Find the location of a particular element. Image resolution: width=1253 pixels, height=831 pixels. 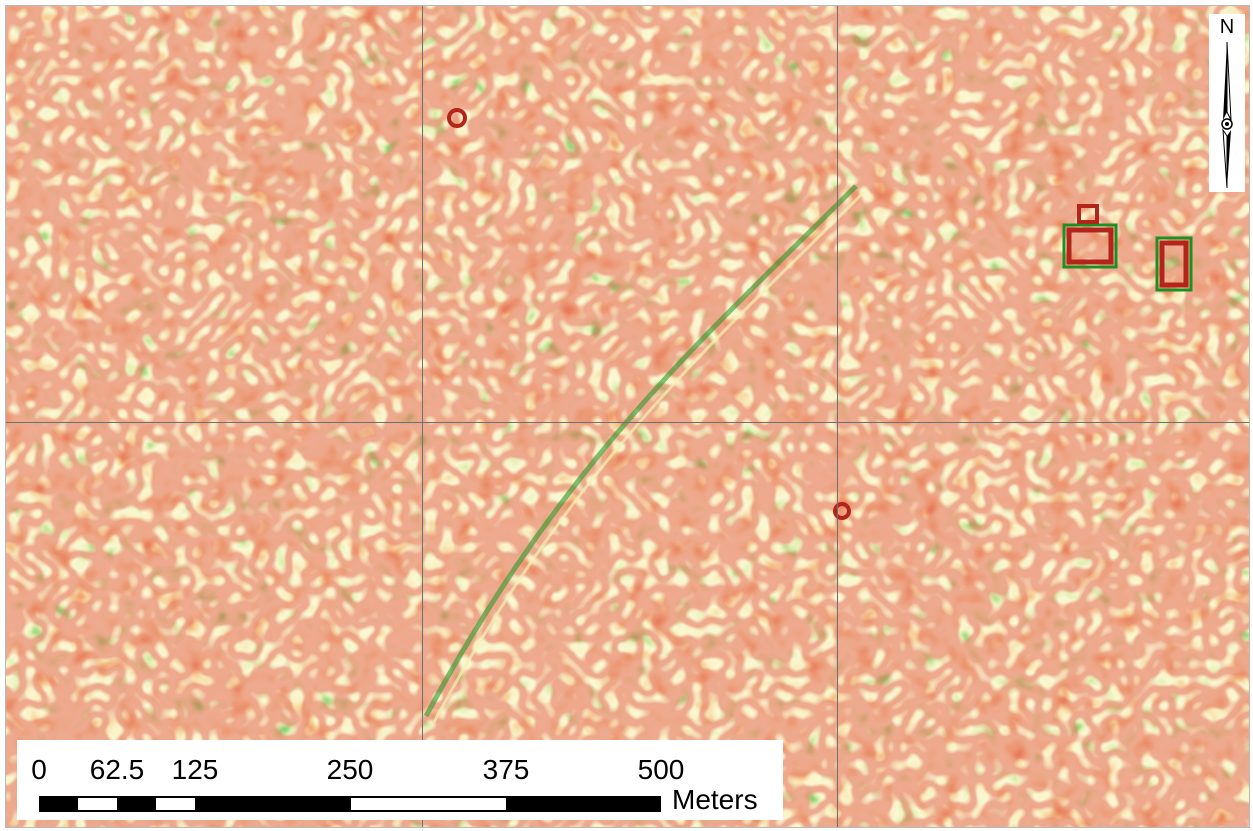

scale-tick-label: 0 is located at coordinates (39, 769).